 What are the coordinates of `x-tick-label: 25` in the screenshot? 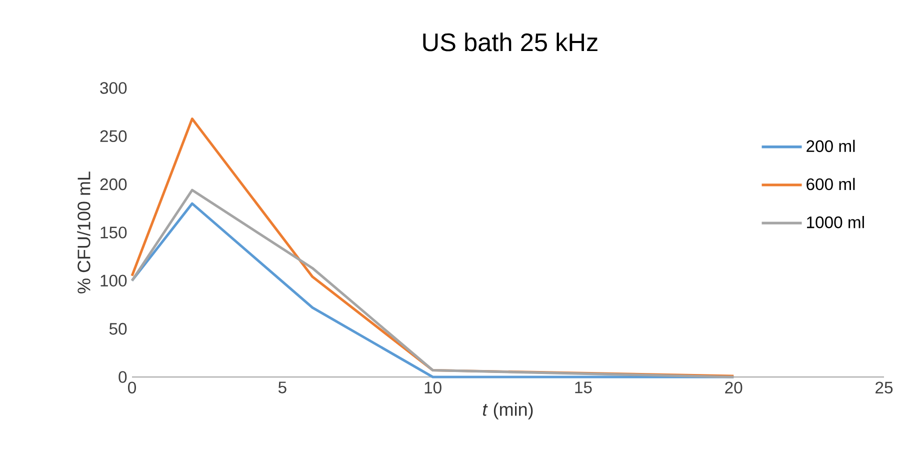 It's located at (884, 388).